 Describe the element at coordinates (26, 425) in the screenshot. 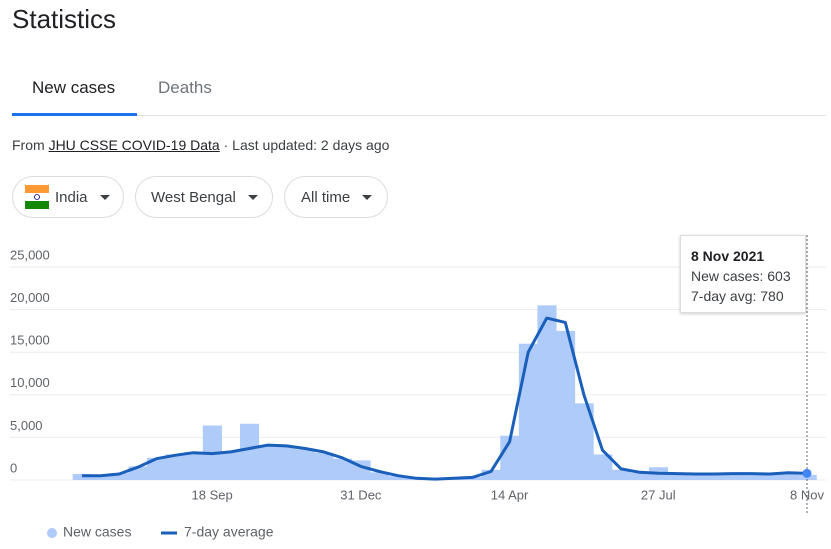

I see `y-tick-label: 5,000` at that location.